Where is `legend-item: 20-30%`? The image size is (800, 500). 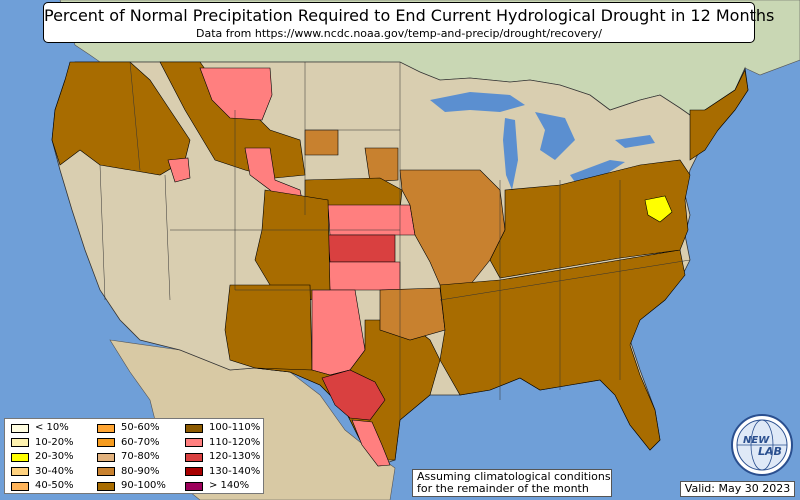
legend-item: 20-30% is located at coordinates (42, 457).